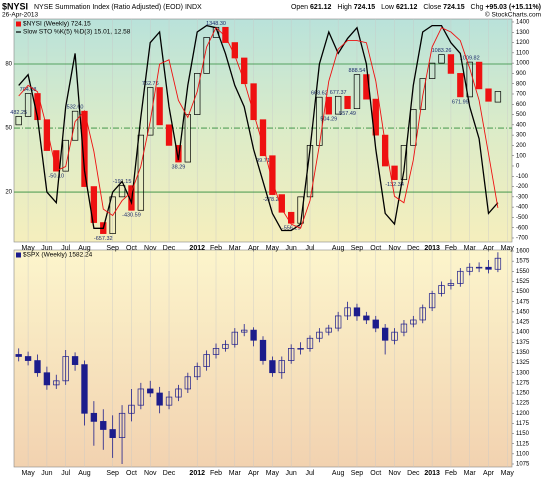  What do you see at coordinates (344, 7) in the screenshot?
I see `stat-label: High` at bounding box center [344, 7].